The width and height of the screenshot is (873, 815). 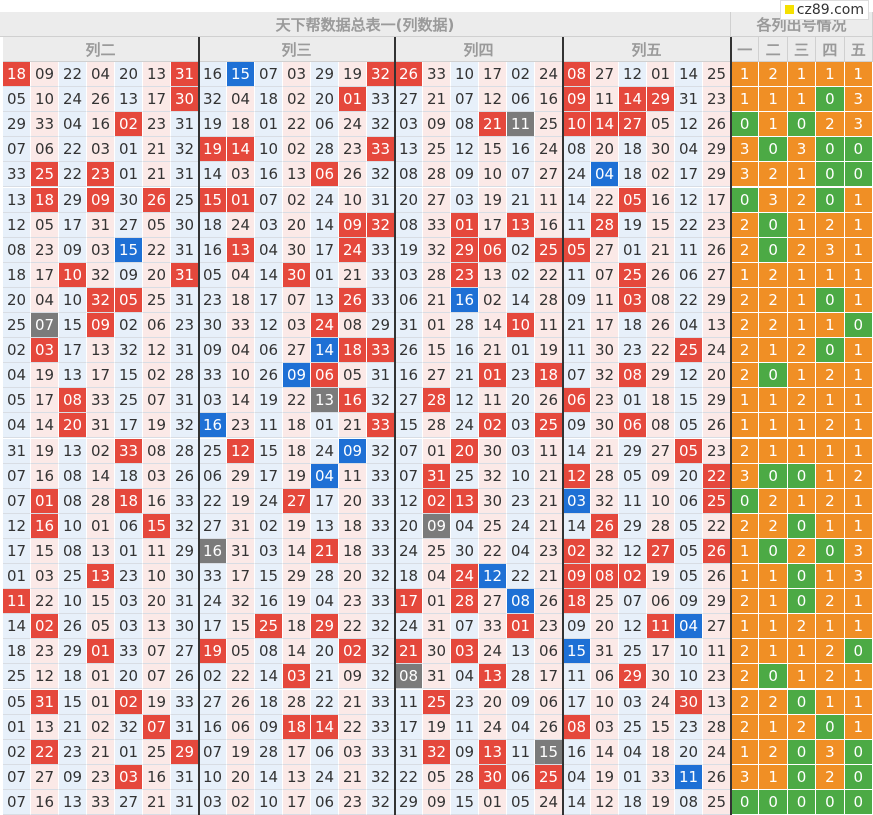 What do you see at coordinates (577, 752) in the screenshot?
I see `number-cell: 16` at bounding box center [577, 752].